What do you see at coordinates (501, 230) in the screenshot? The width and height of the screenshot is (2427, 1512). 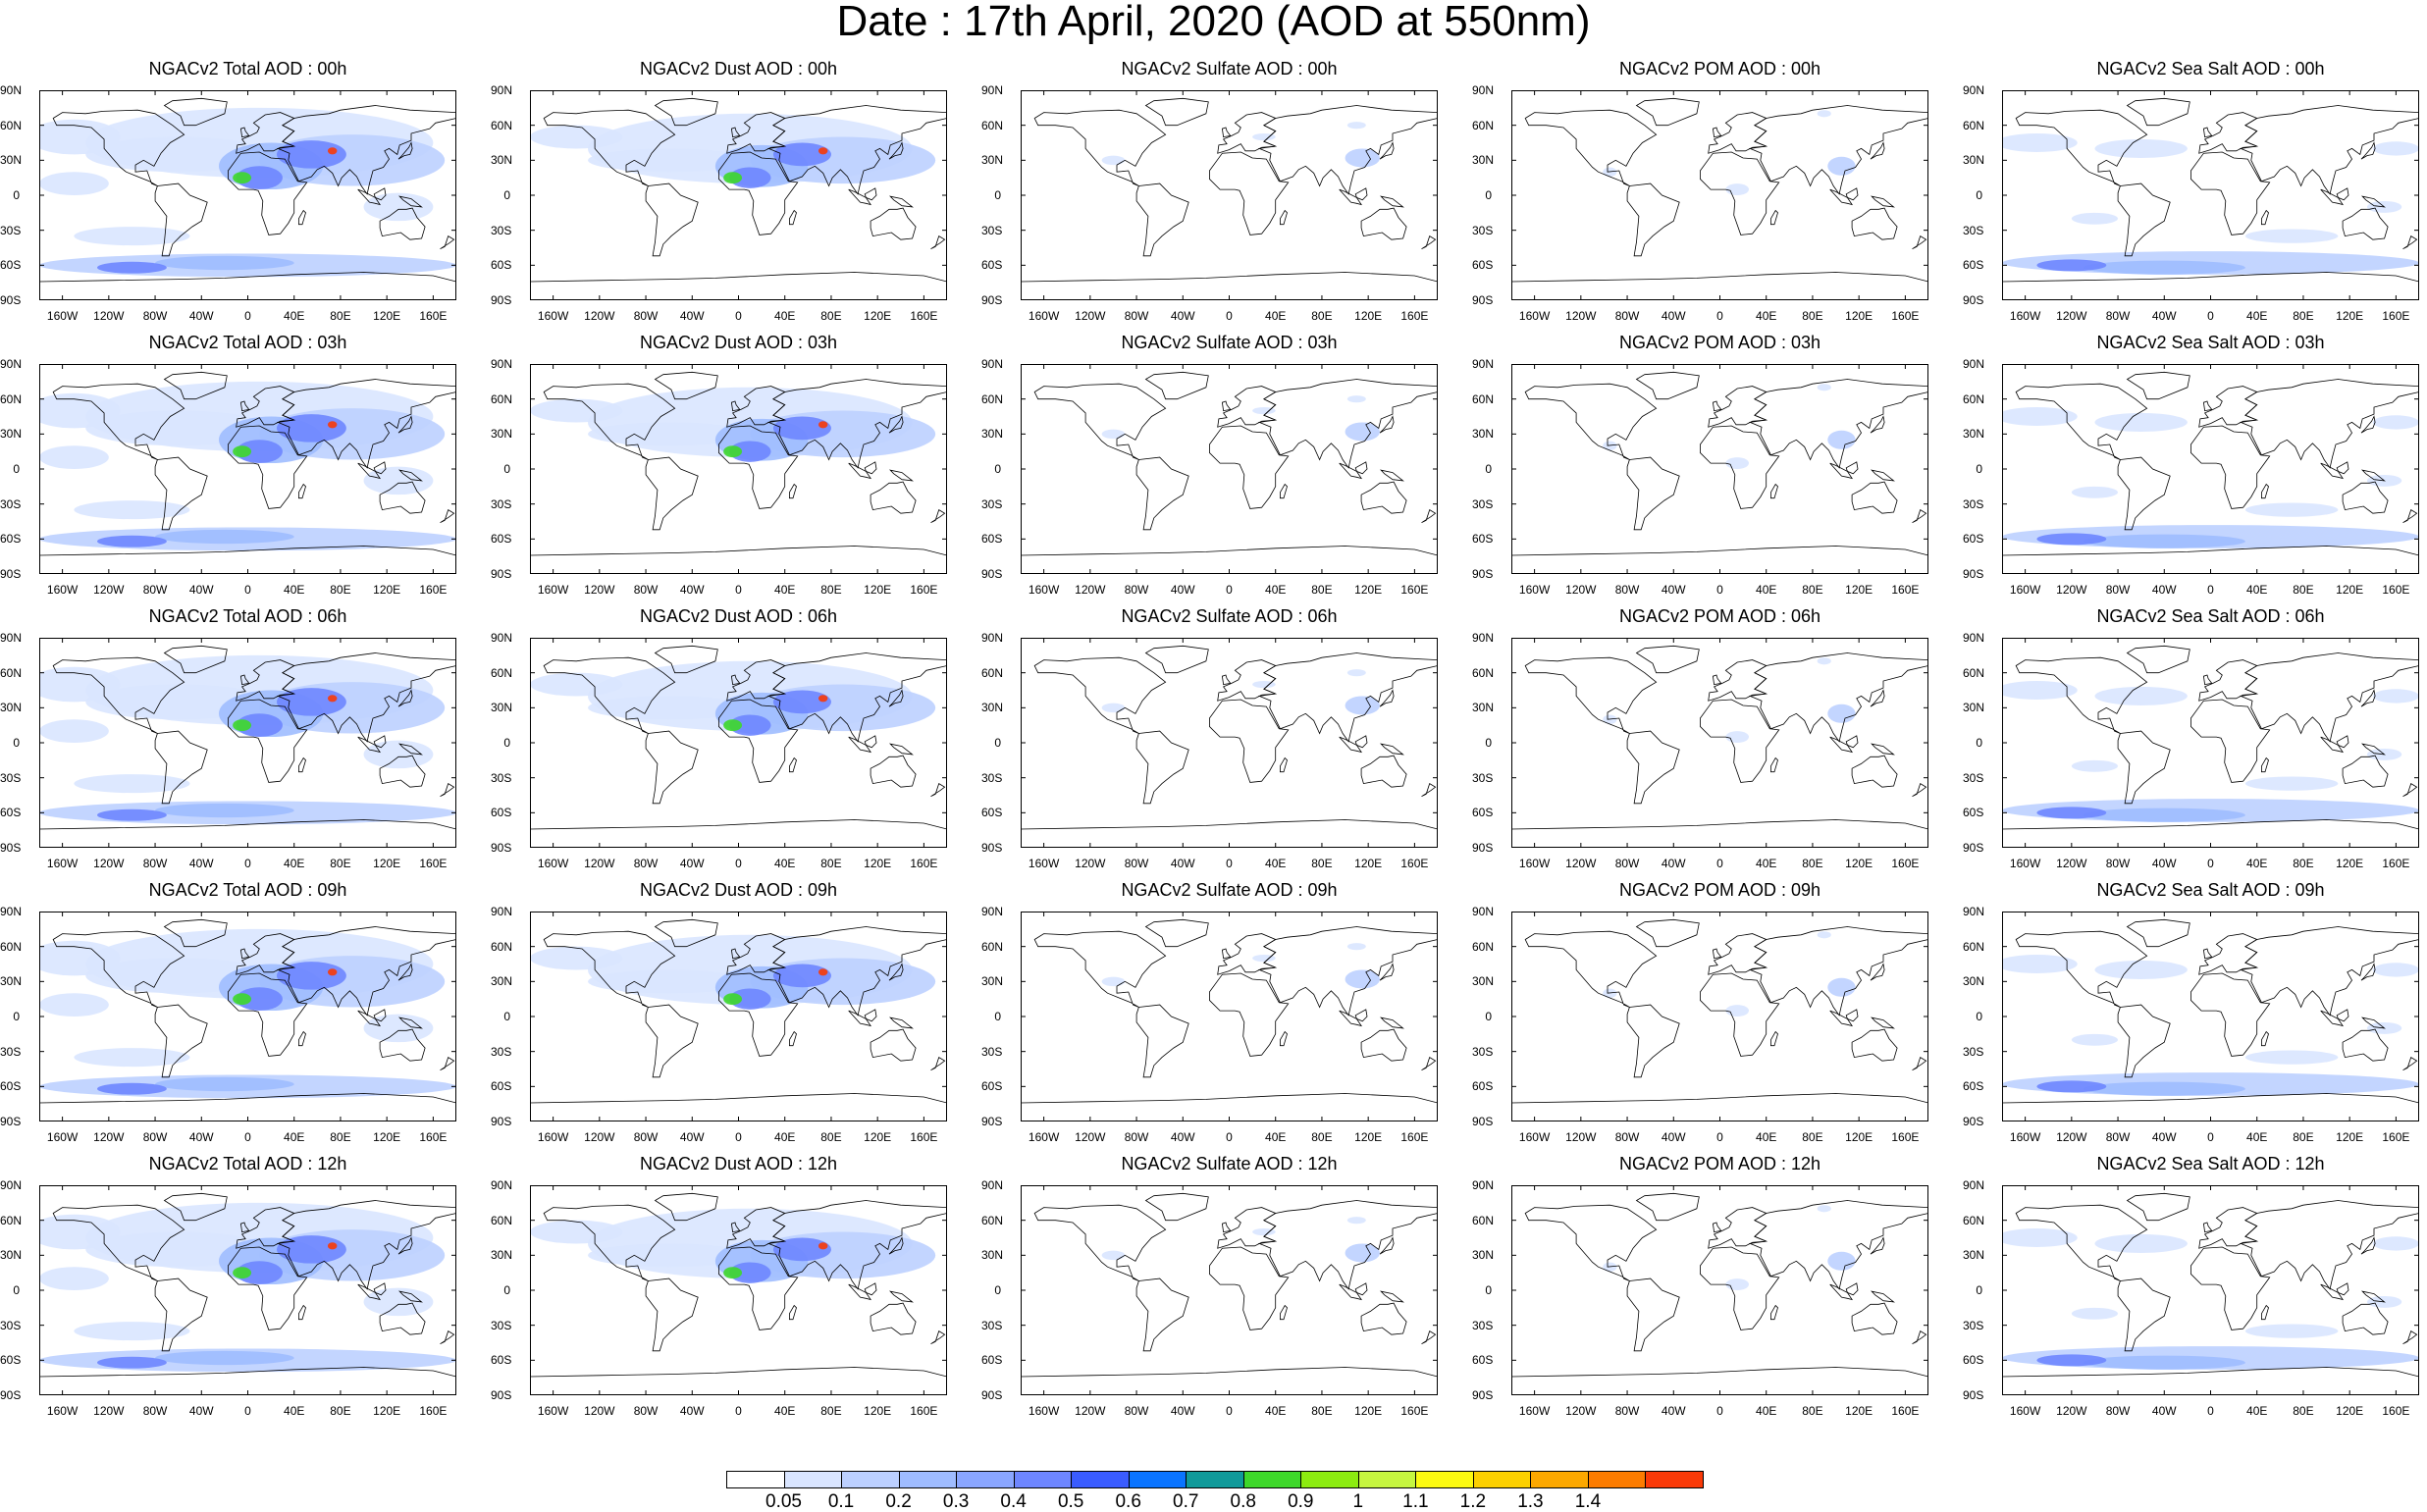 I see `lat-tick-label: 30S` at bounding box center [501, 230].